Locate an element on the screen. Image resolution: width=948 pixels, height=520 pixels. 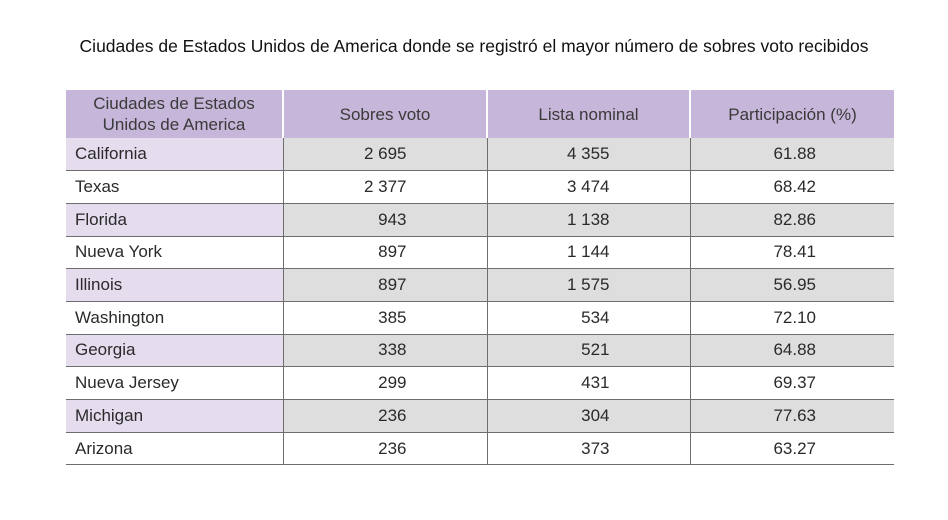
lista-nominal-value: 1 575 is located at coordinates (588, 285).